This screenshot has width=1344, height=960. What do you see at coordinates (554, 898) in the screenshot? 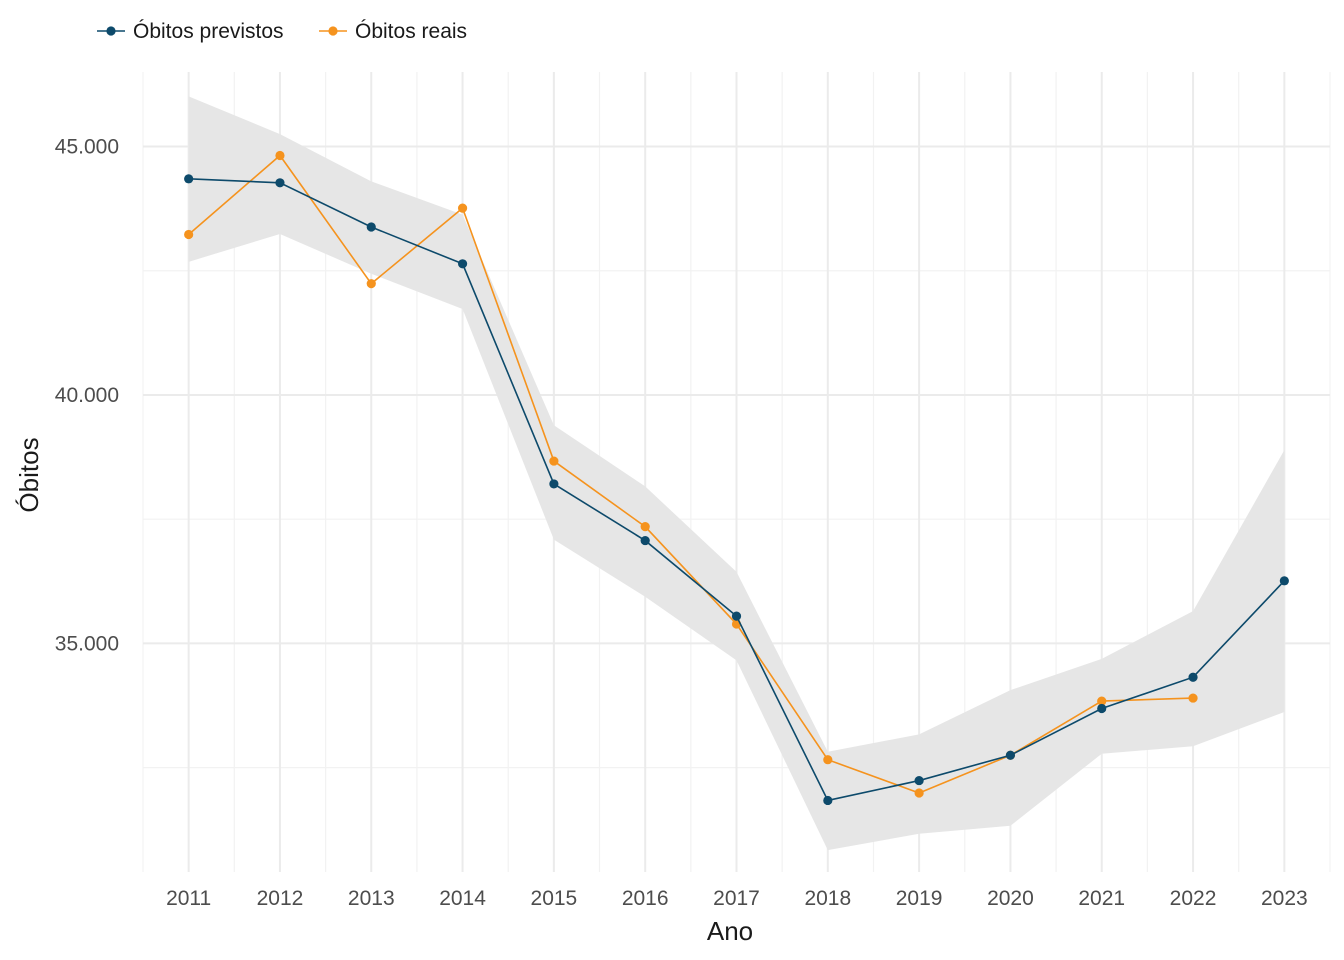
I see `x-tick-label: 2015` at bounding box center [554, 898].